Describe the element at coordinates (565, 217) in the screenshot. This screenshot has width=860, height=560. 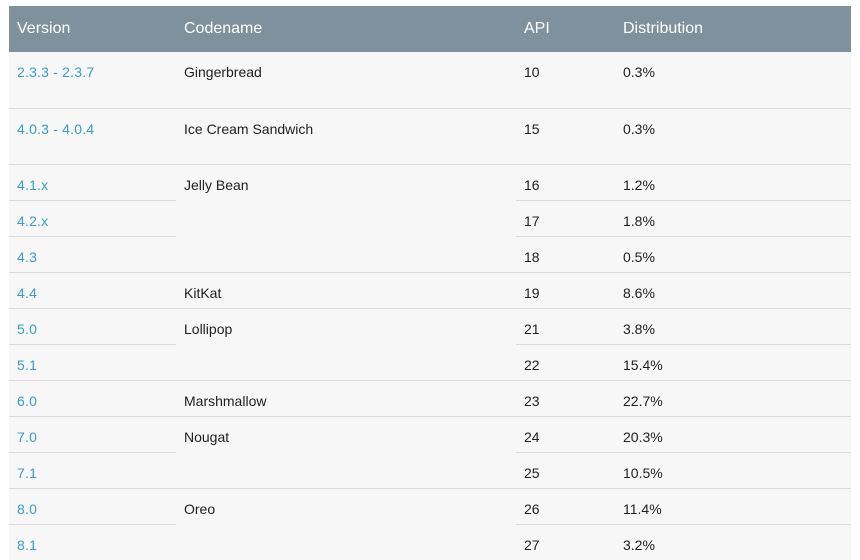
I see `api-cell: 17` at that location.